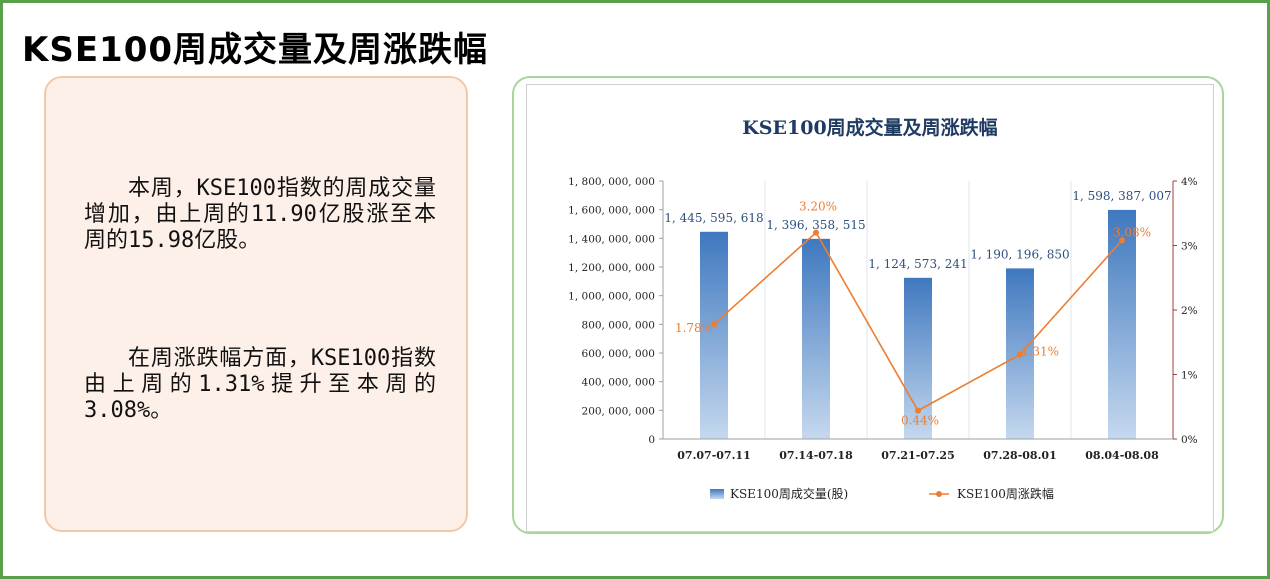 The height and width of the screenshot is (579, 1270). Describe the element at coordinates (611, 239) in the screenshot. I see `left-axis-tick-label: 1, 400, 000, 000` at that location.